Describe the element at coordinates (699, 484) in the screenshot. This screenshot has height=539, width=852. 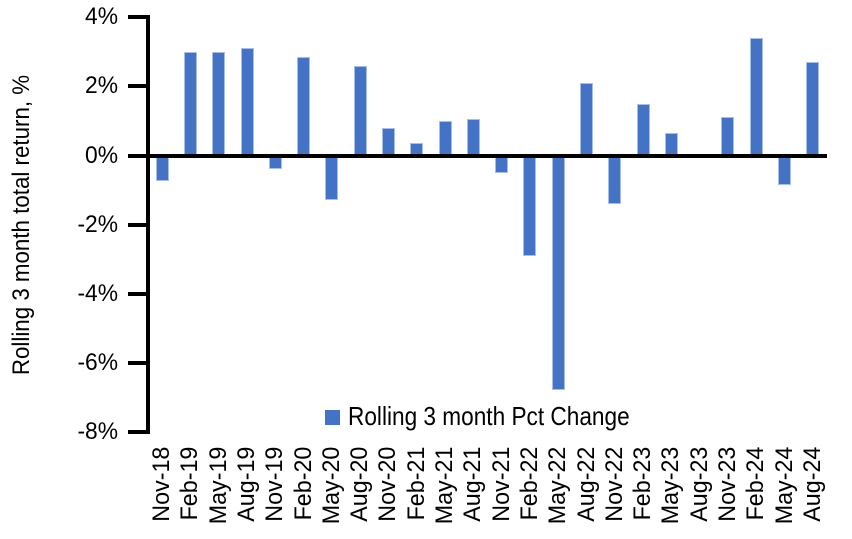
I see `x-tick-label: Aug-23` at that location.